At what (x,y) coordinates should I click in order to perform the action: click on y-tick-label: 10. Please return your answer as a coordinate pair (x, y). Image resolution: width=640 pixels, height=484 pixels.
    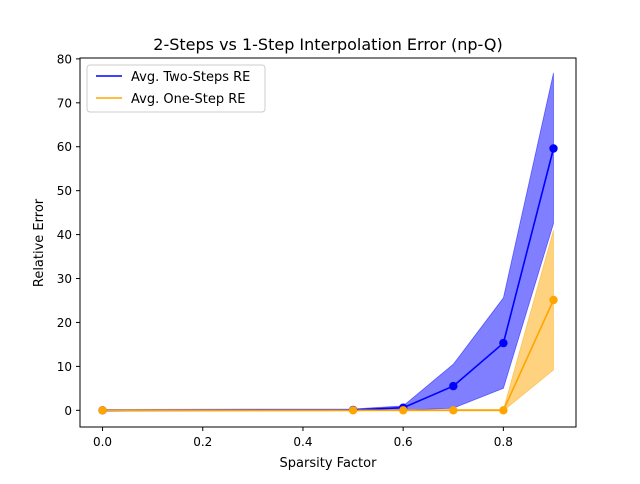
    Looking at the image, I should click on (64, 367).